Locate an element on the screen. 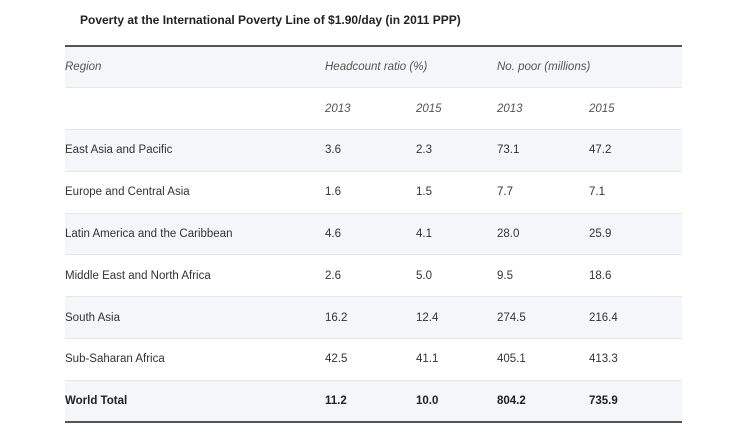 The width and height of the screenshot is (744, 438). headcount-2015-cell: 12.4 is located at coordinates (427, 317).